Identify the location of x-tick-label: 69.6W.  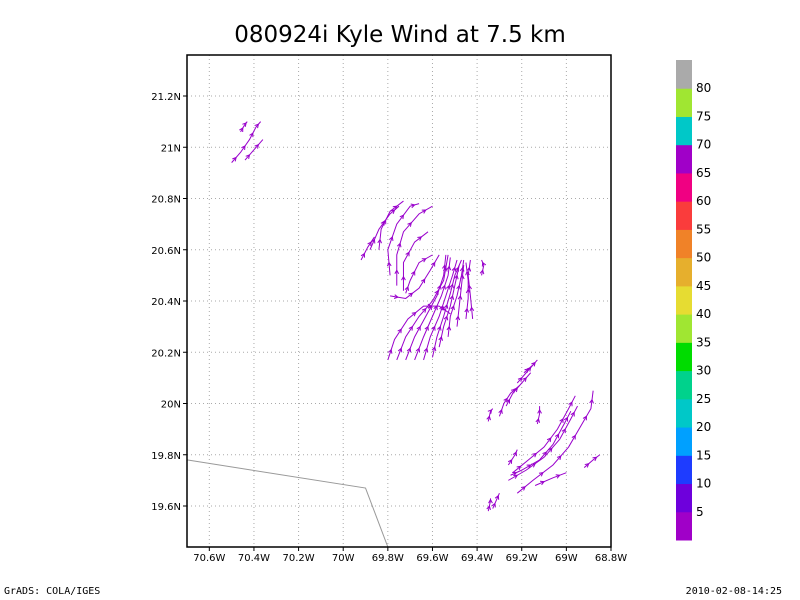
(432, 558).